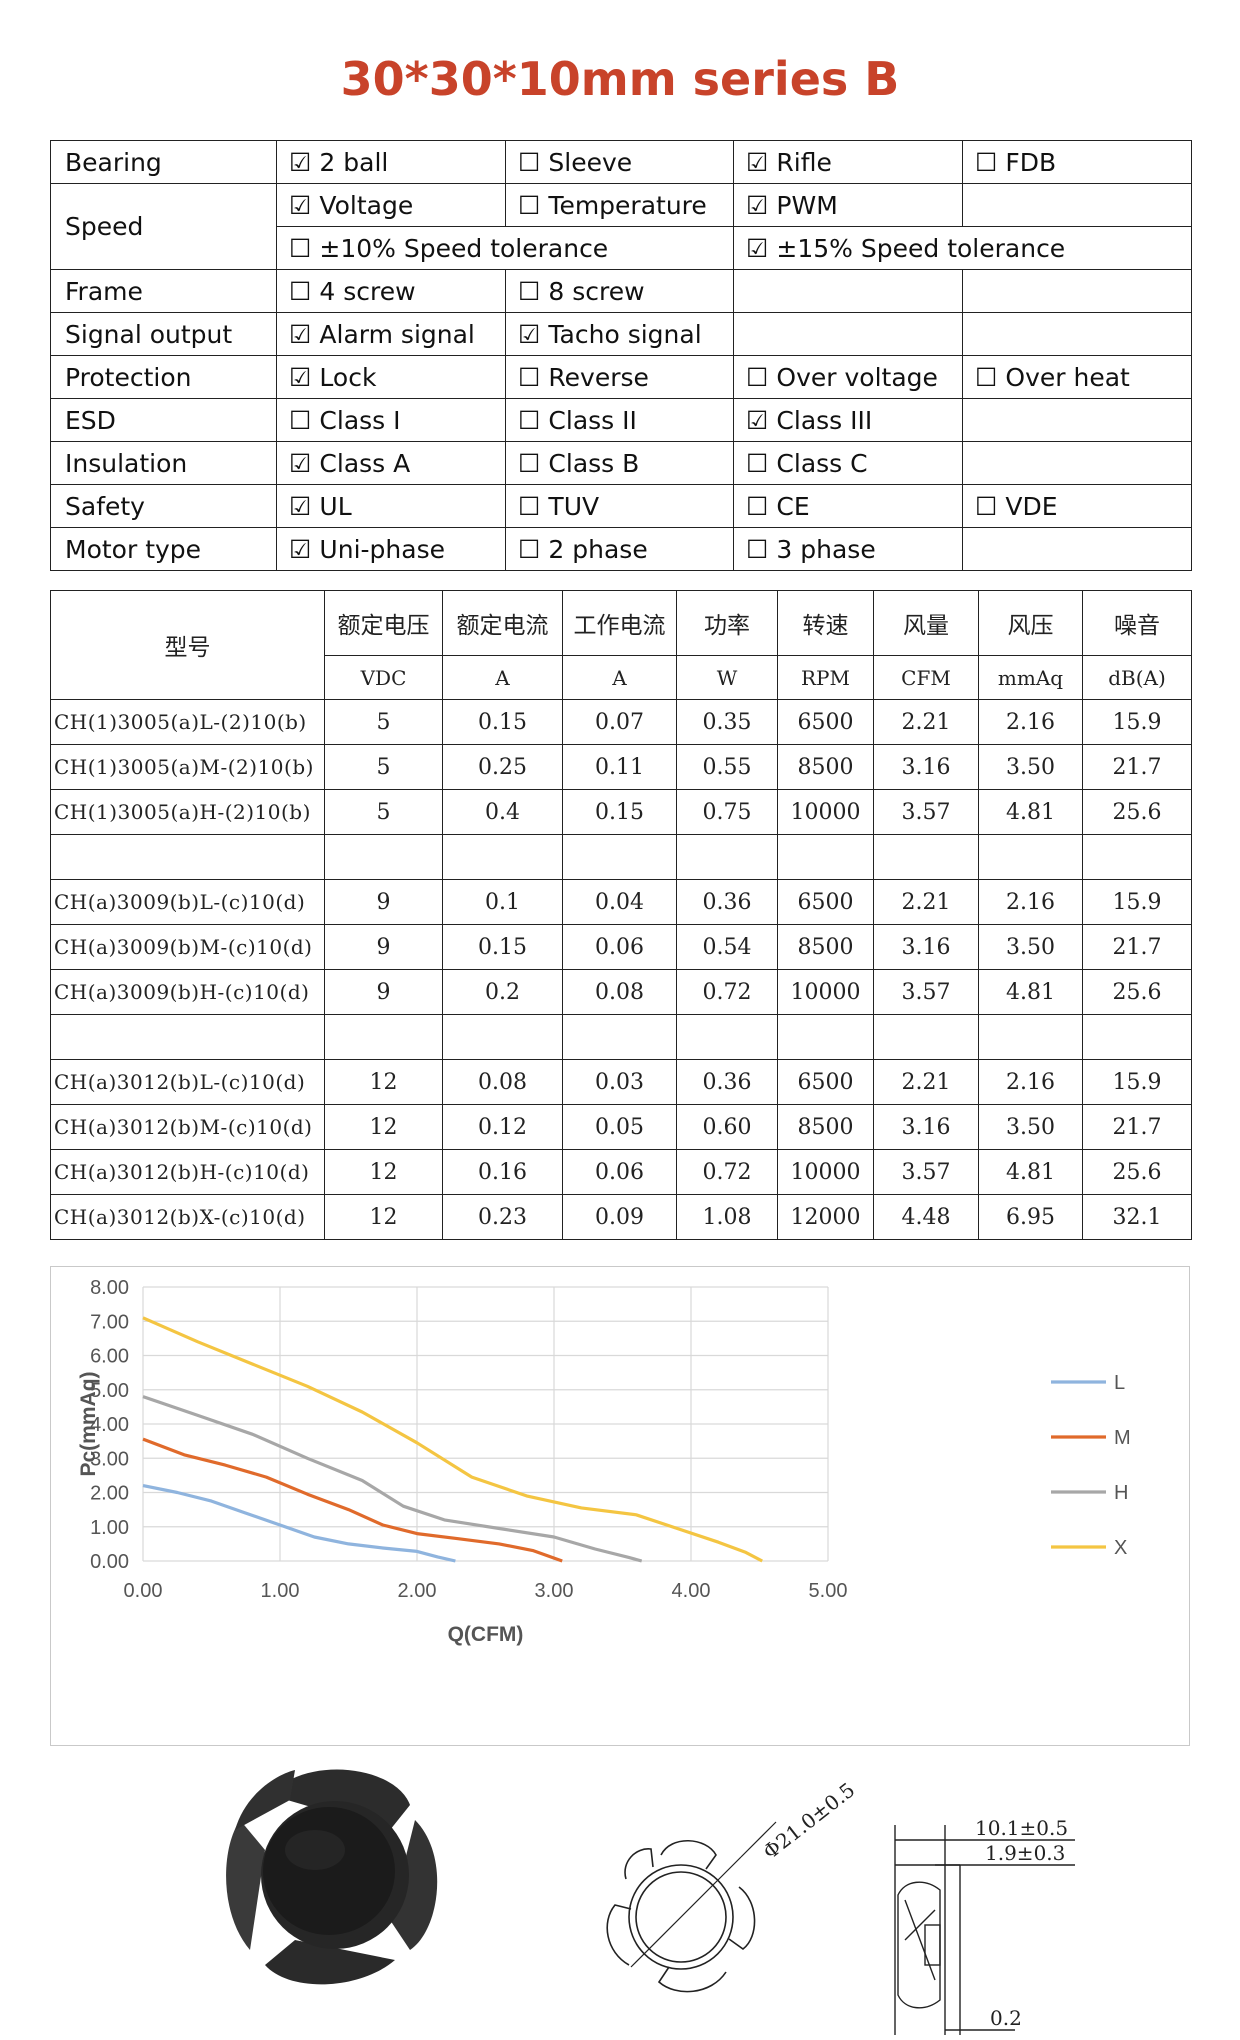  What do you see at coordinates (619, 291) in the screenshot?
I see `feature-cell: ☐ 8 screw` at bounding box center [619, 291].